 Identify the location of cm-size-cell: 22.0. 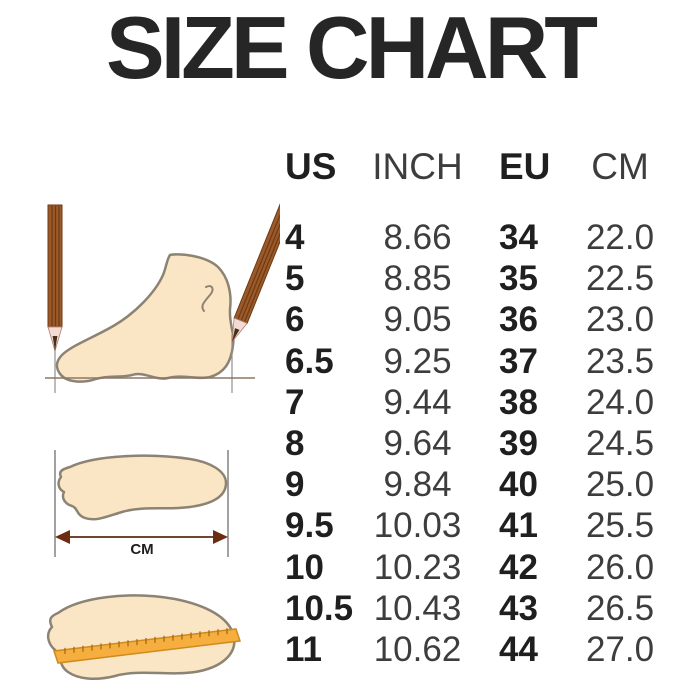
(620, 238).